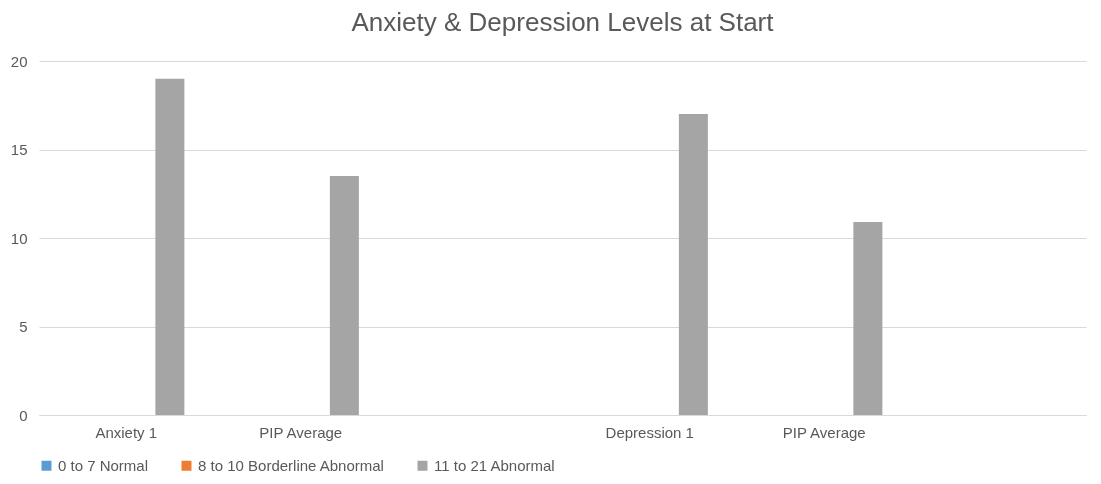  What do you see at coordinates (19, 238) in the screenshot?
I see `y-tick-label: 10` at bounding box center [19, 238].